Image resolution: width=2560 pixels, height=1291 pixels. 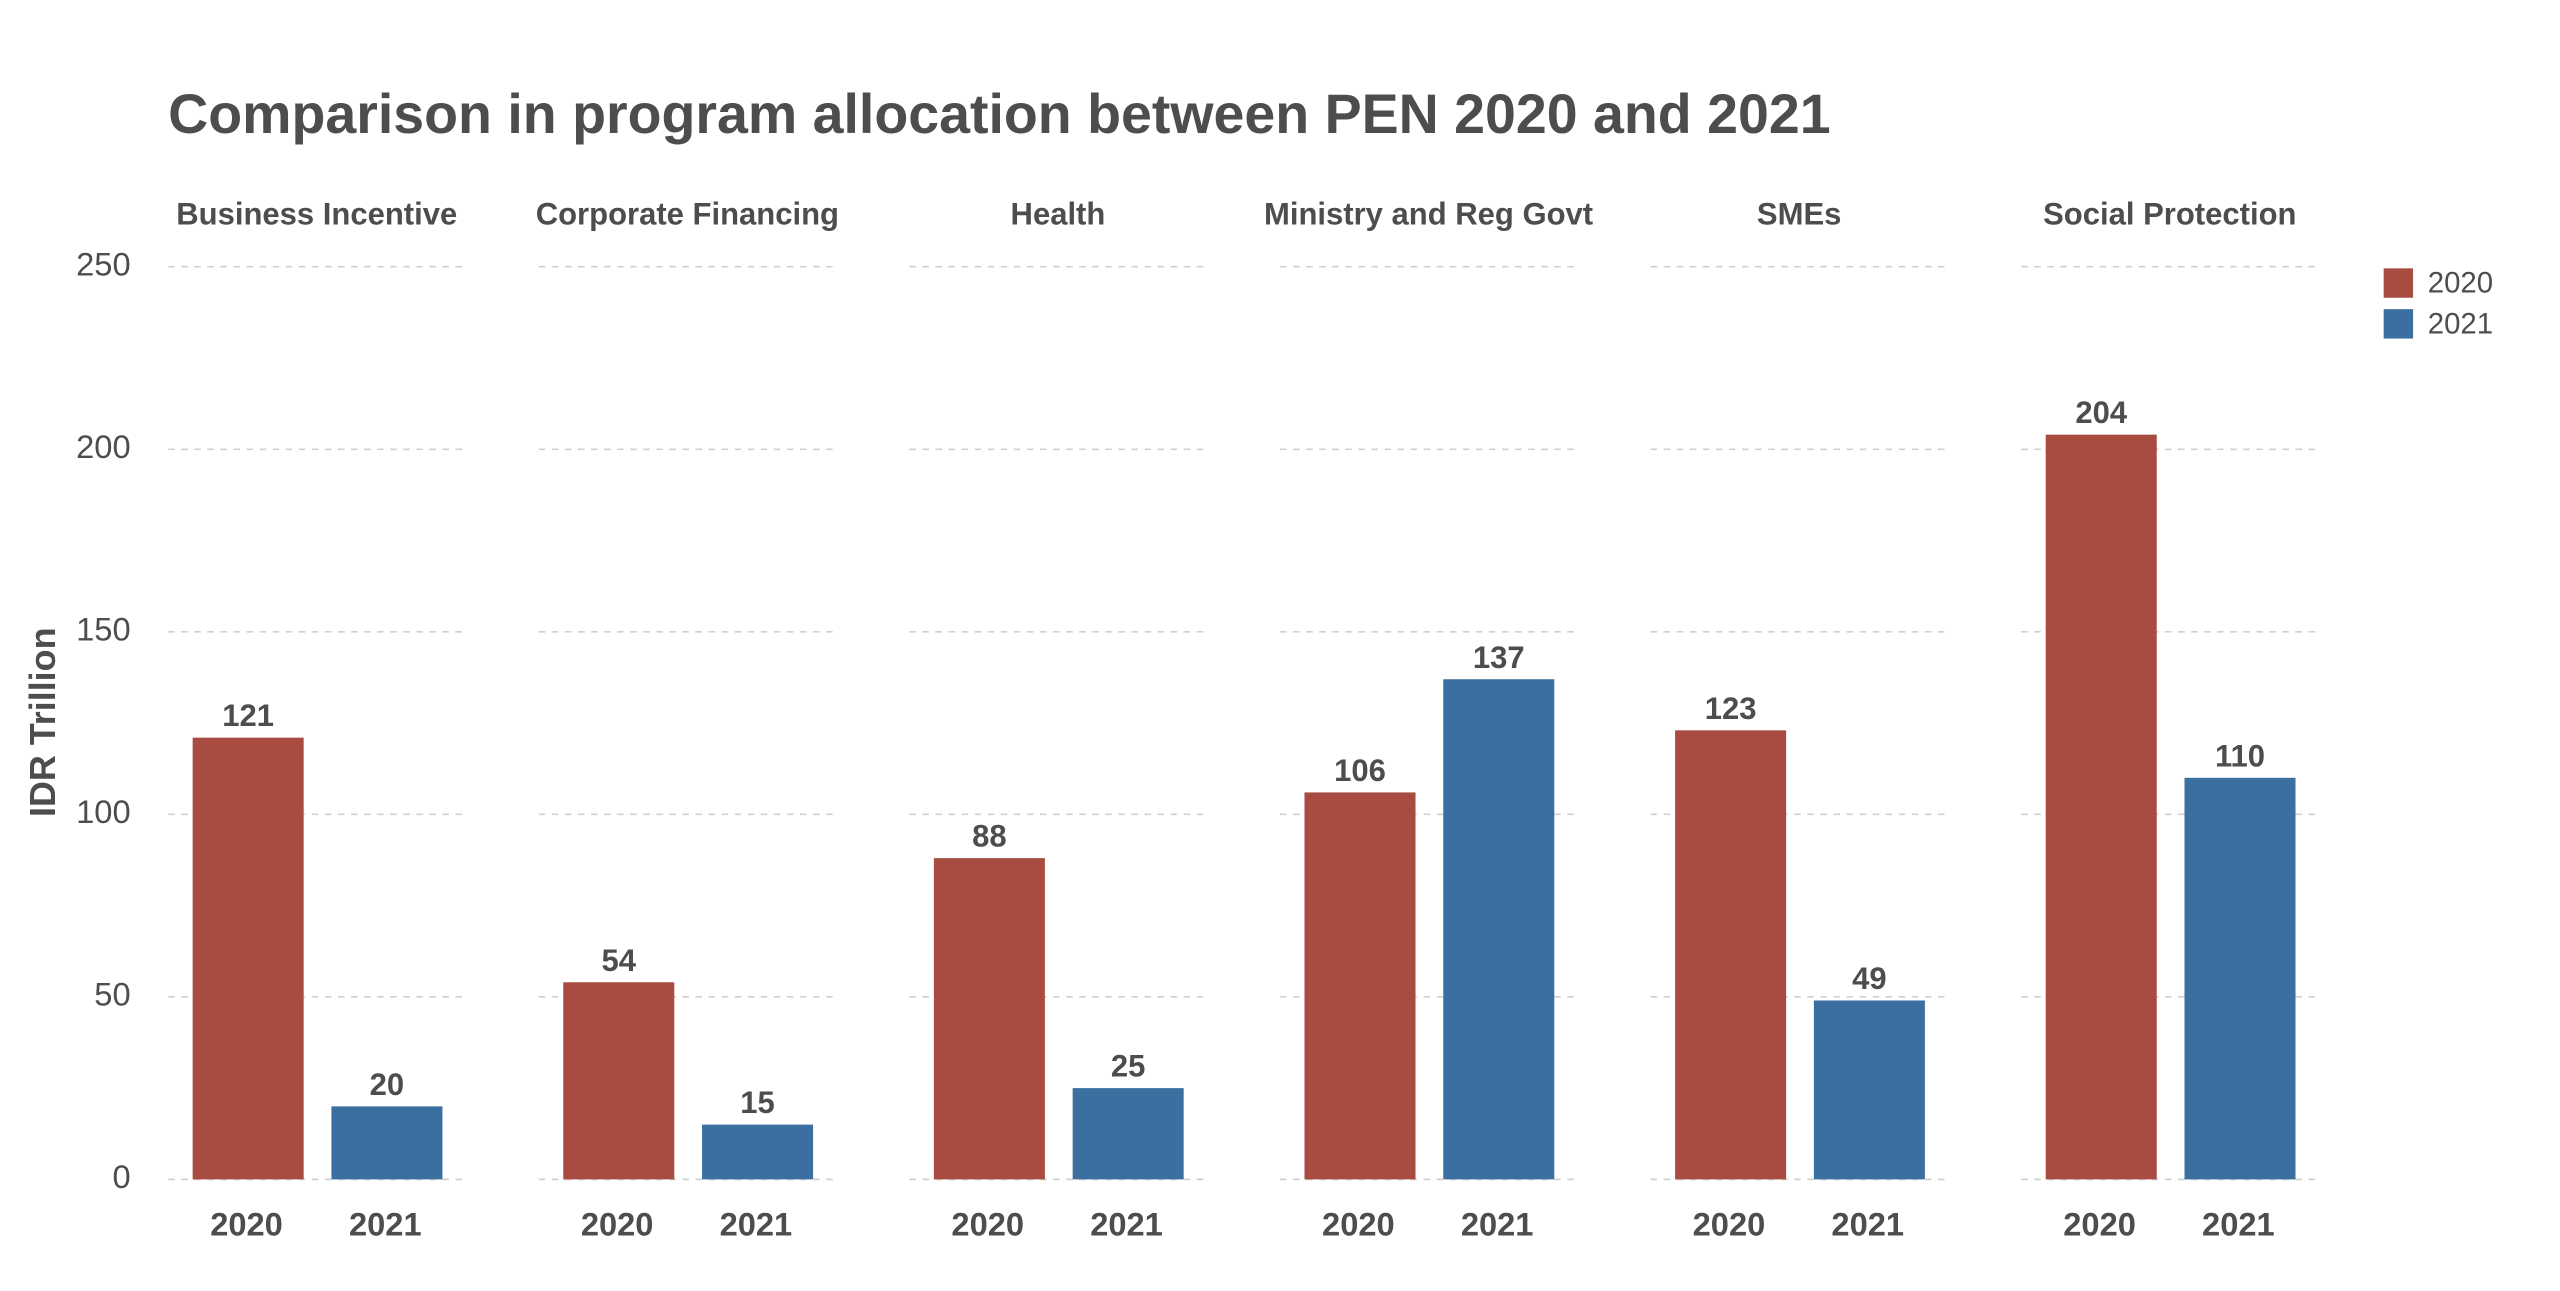 I want to click on legend-label: 2020, so click(x=2460, y=282).